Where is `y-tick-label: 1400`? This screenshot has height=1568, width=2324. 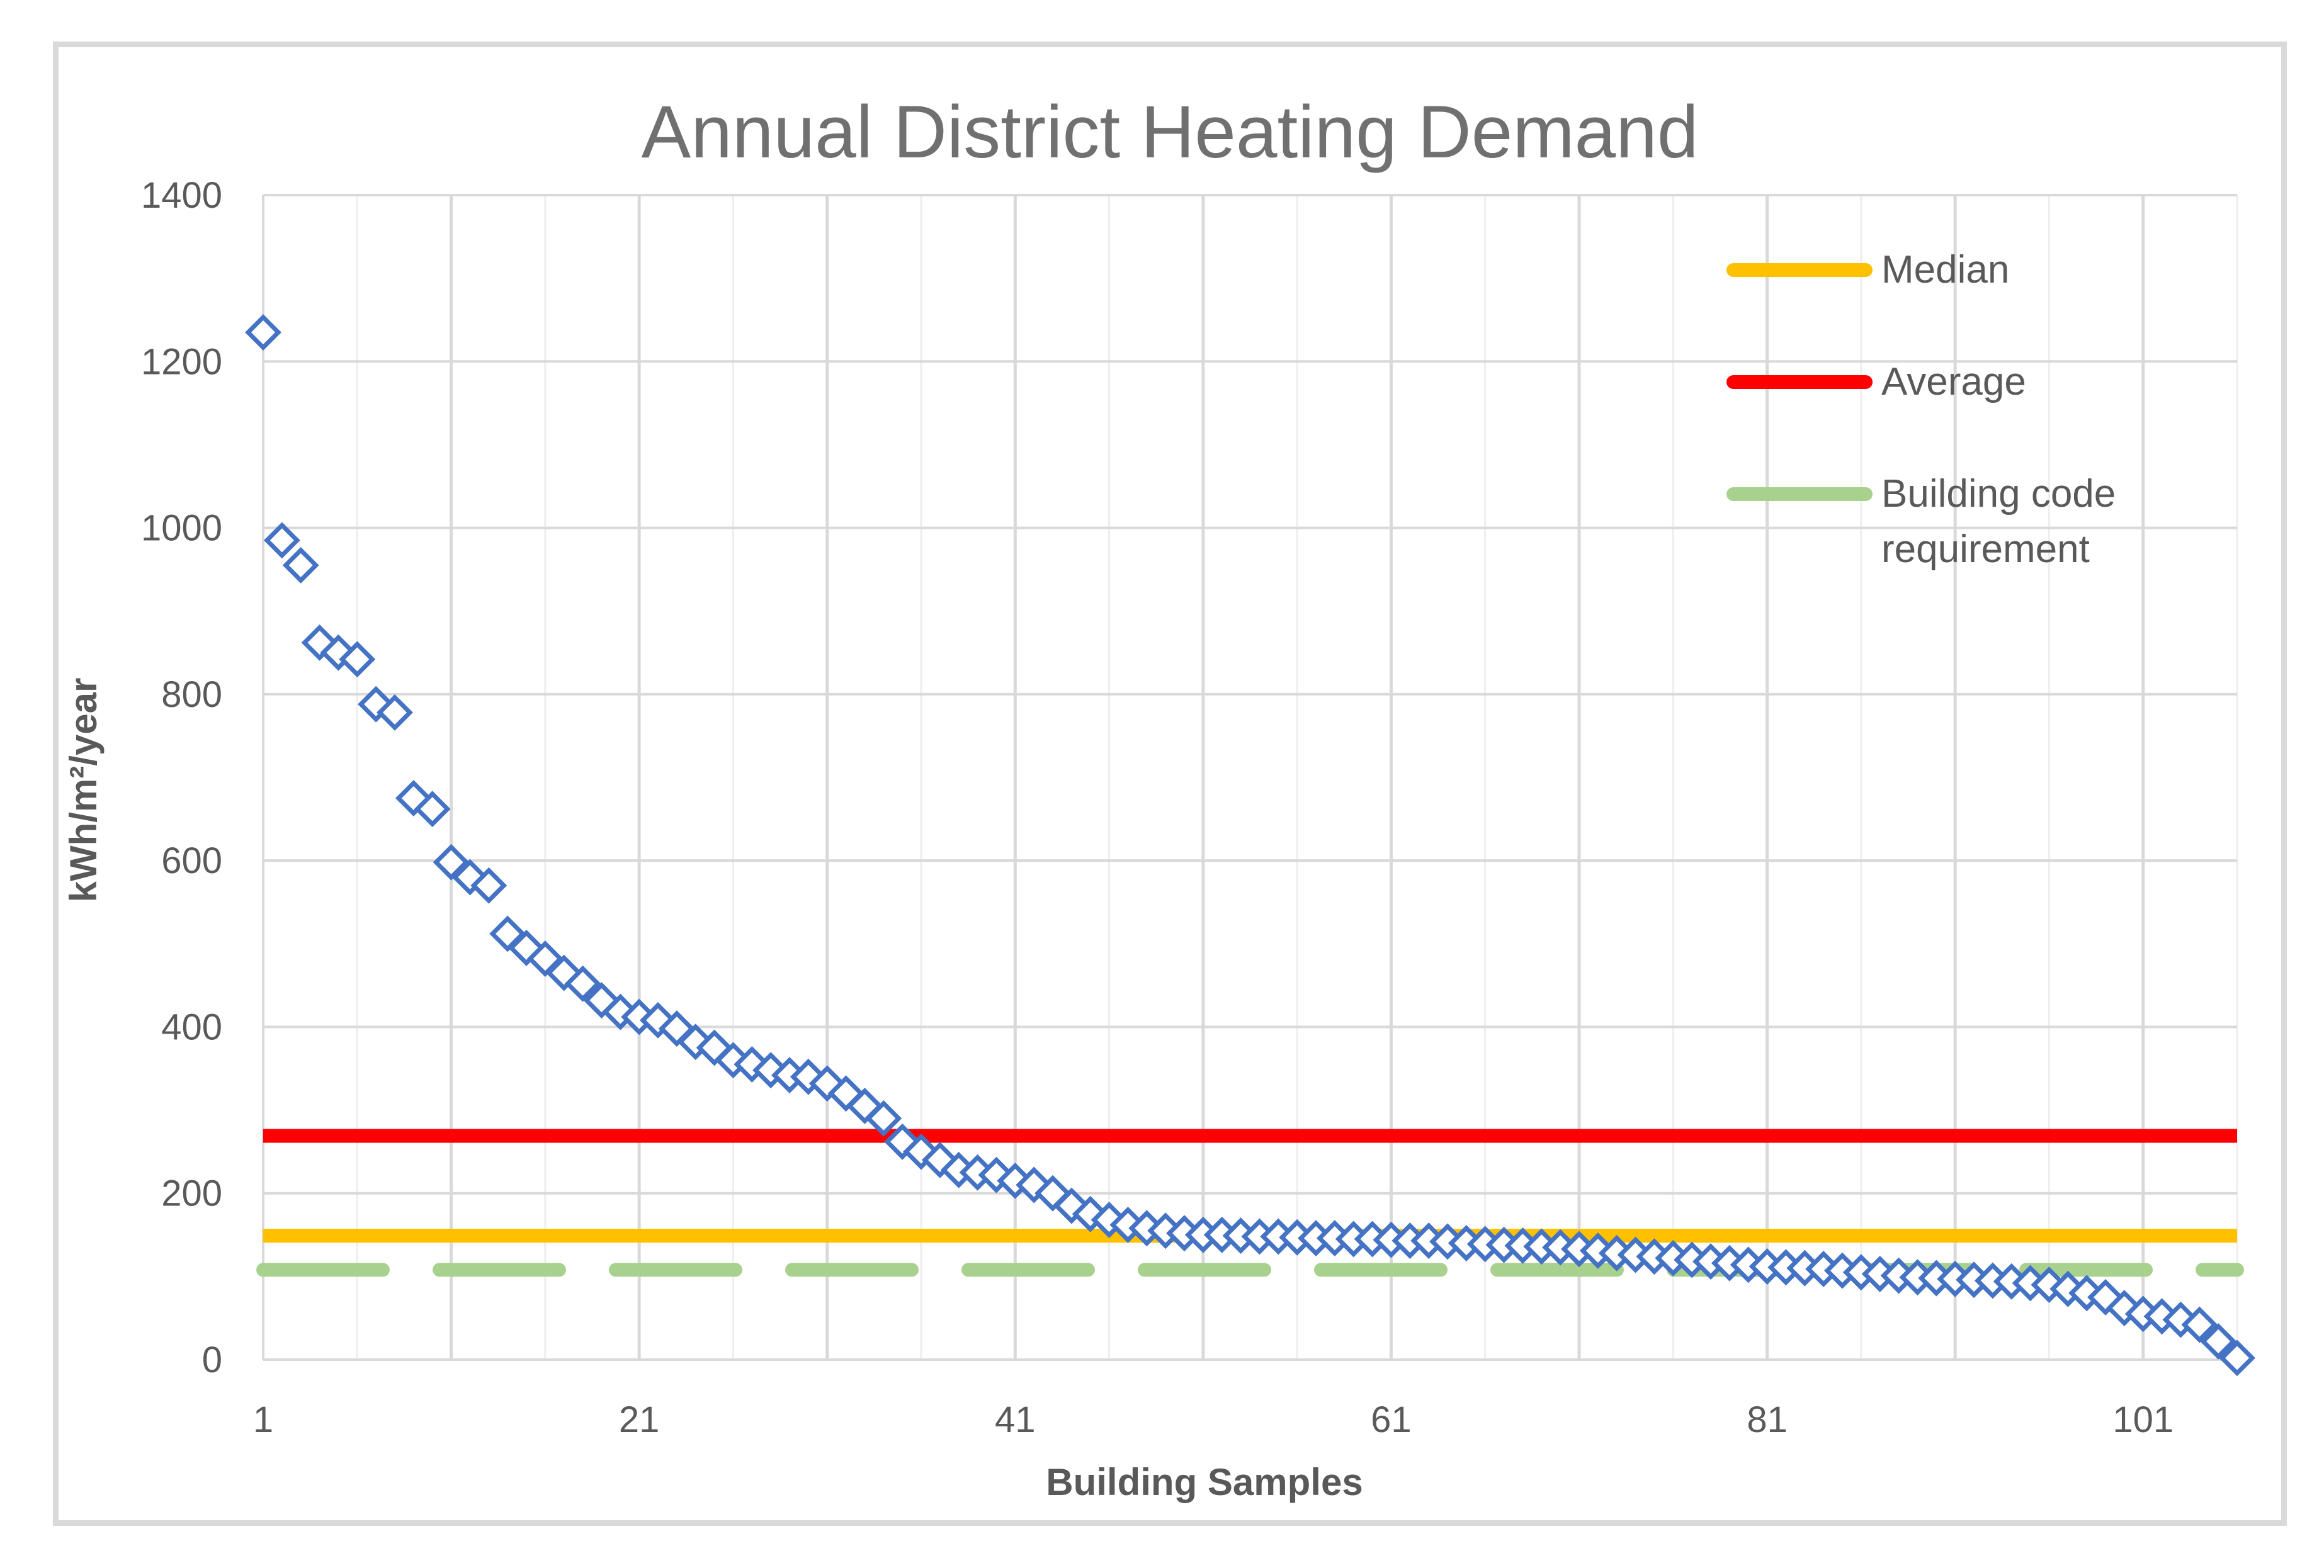
y-tick-label: 1400 is located at coordinates (181, 196).